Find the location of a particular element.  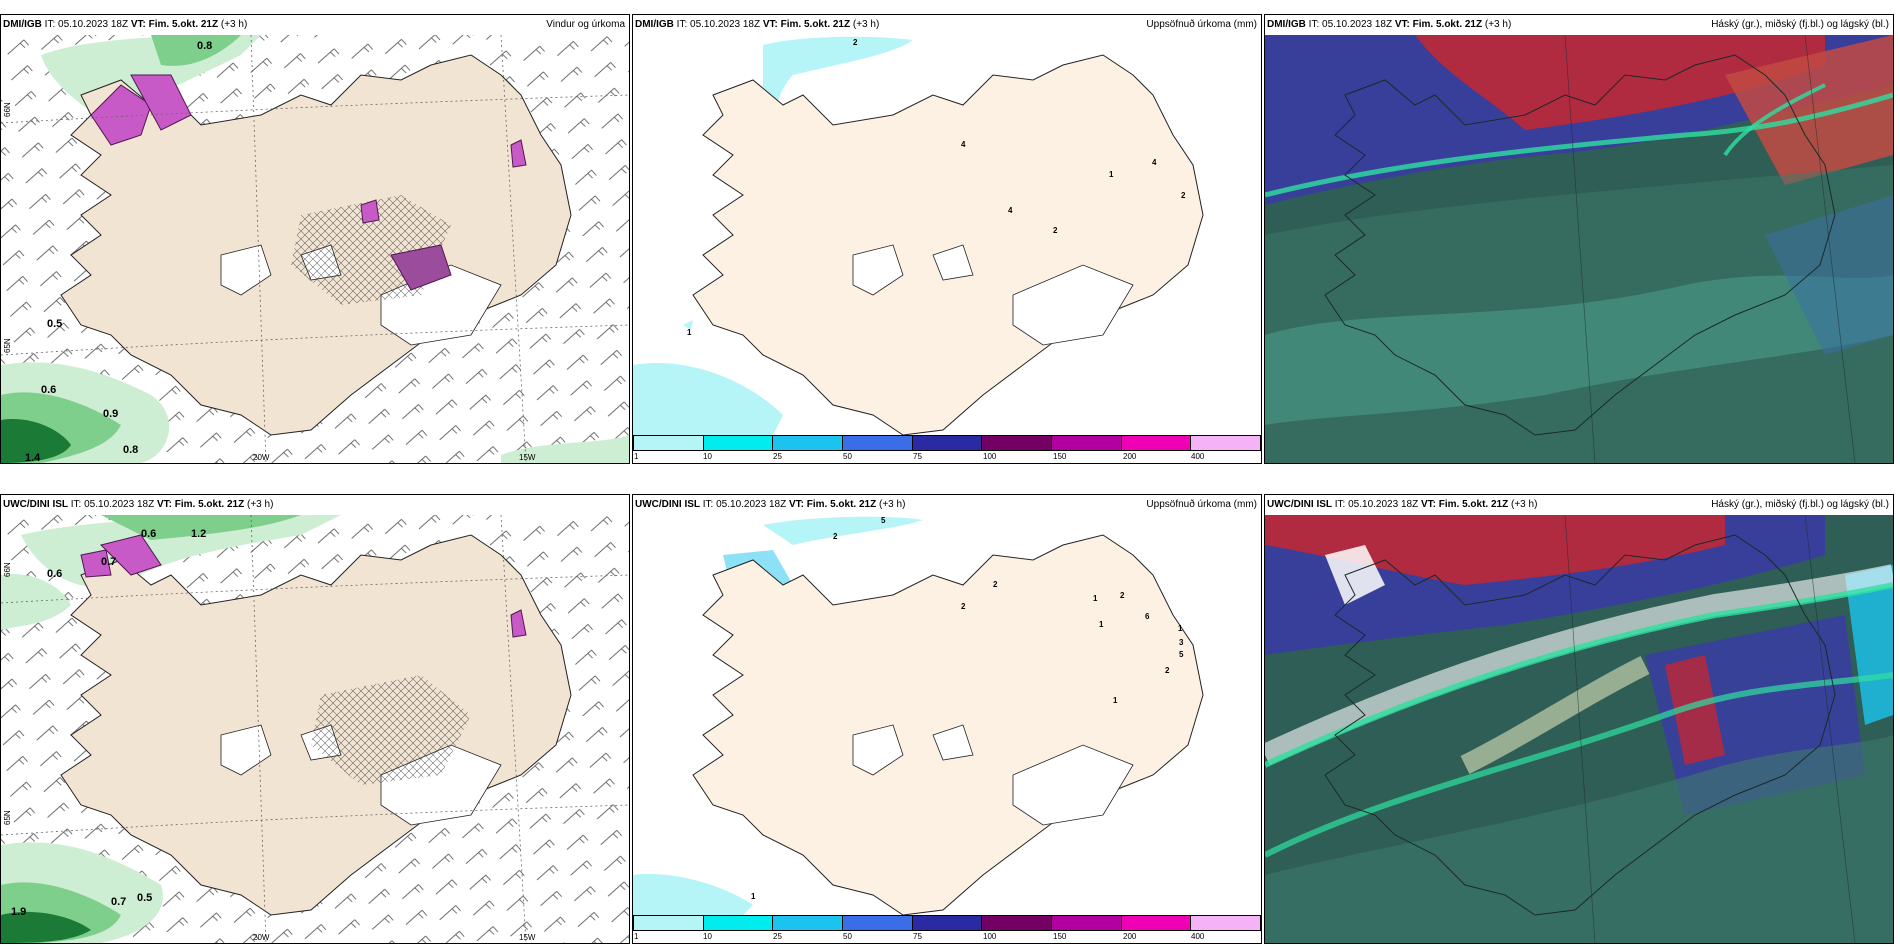

cloud-cover-map is located at coordinates (1579, 249).